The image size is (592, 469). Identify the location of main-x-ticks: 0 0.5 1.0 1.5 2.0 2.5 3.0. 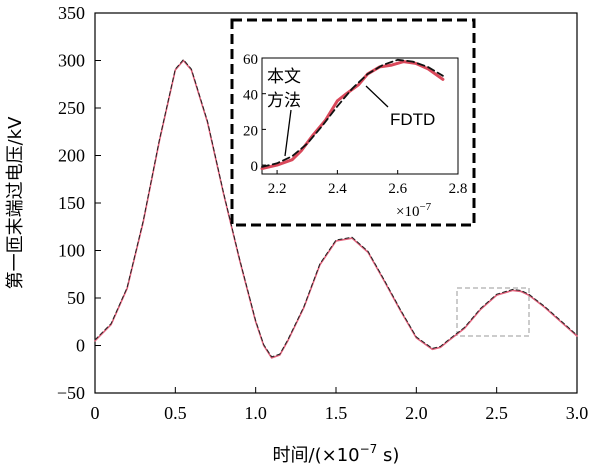
(340, 405).